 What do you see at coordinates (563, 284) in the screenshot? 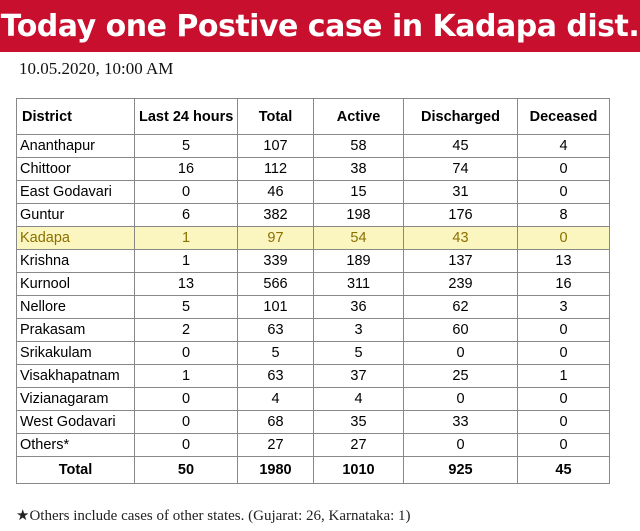
I see `cell-deceased: 16` at bounding box center [563, 284].